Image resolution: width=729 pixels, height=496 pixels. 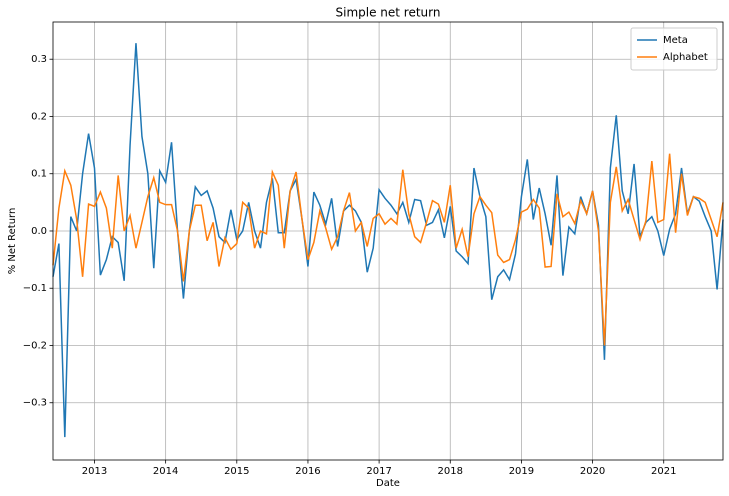 I want to click on y-tick-label: −0.2, so click(x=35, y=345).